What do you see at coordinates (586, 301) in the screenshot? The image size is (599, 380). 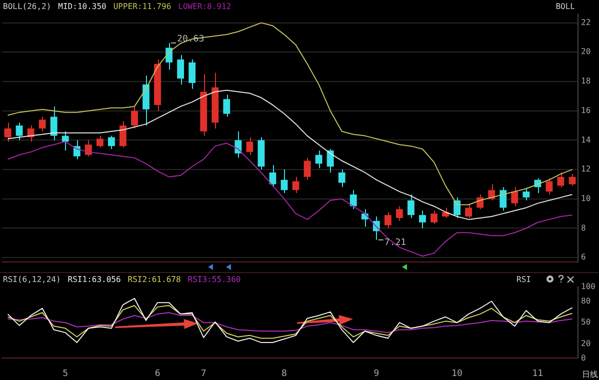 I see `y-tick-label: 80` at bounding box center [586, 301].